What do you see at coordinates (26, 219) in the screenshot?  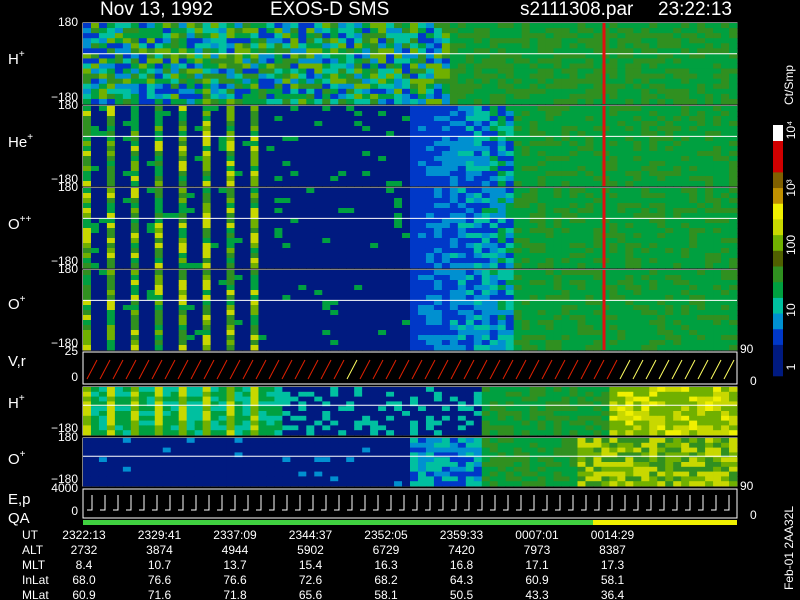 I see `panel-label-sup: ++` at bounding box center [26, 219].